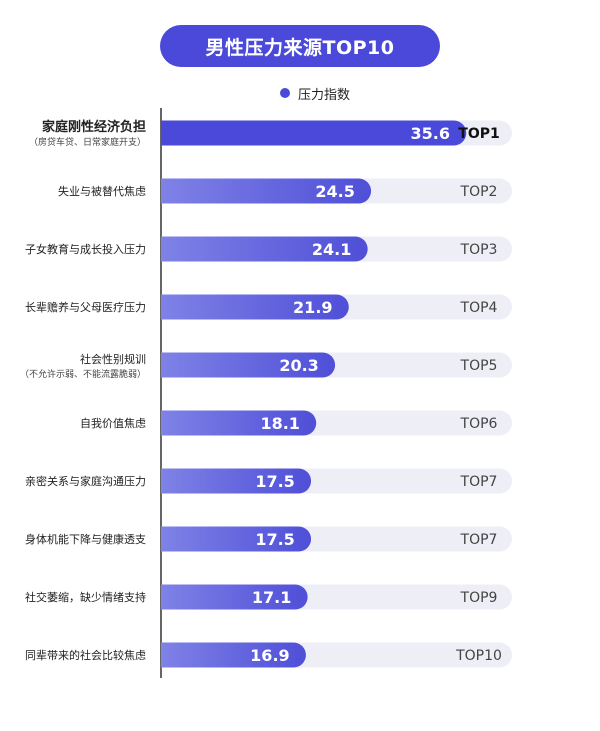  I want to click on bar-value-label: 16.9, so click(269, 655).